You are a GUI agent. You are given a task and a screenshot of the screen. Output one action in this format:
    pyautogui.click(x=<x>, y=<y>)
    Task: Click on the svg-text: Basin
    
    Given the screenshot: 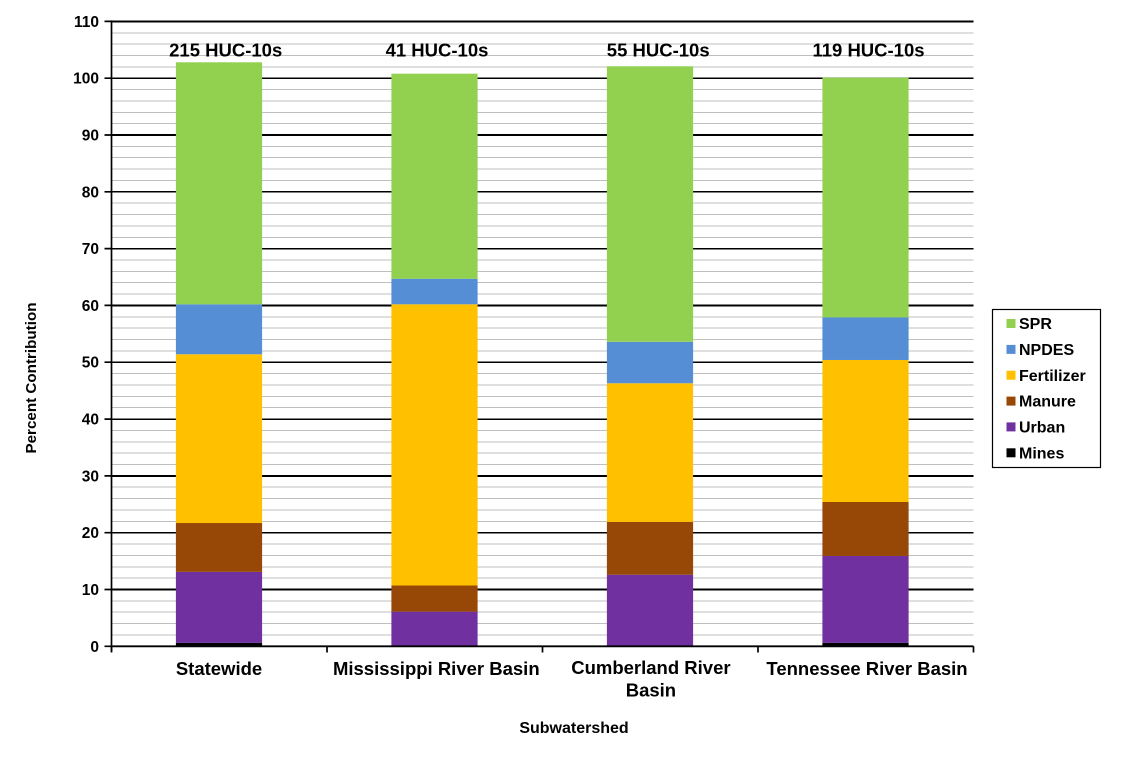 What is the action you would take?
    pyautogui.click(x=651, y=690)
    